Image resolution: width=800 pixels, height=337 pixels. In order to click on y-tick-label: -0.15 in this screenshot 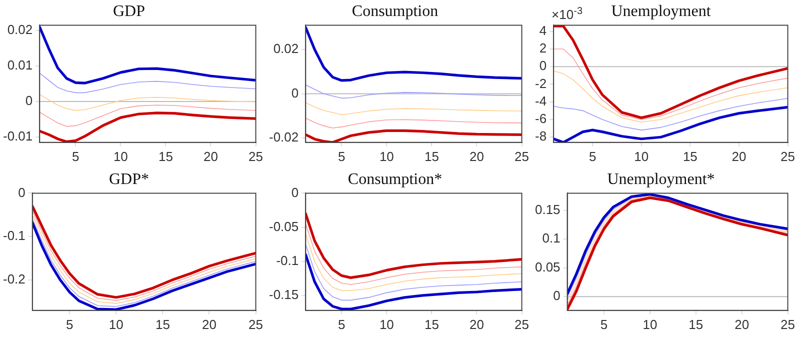, I will do `click(283, 294)`.